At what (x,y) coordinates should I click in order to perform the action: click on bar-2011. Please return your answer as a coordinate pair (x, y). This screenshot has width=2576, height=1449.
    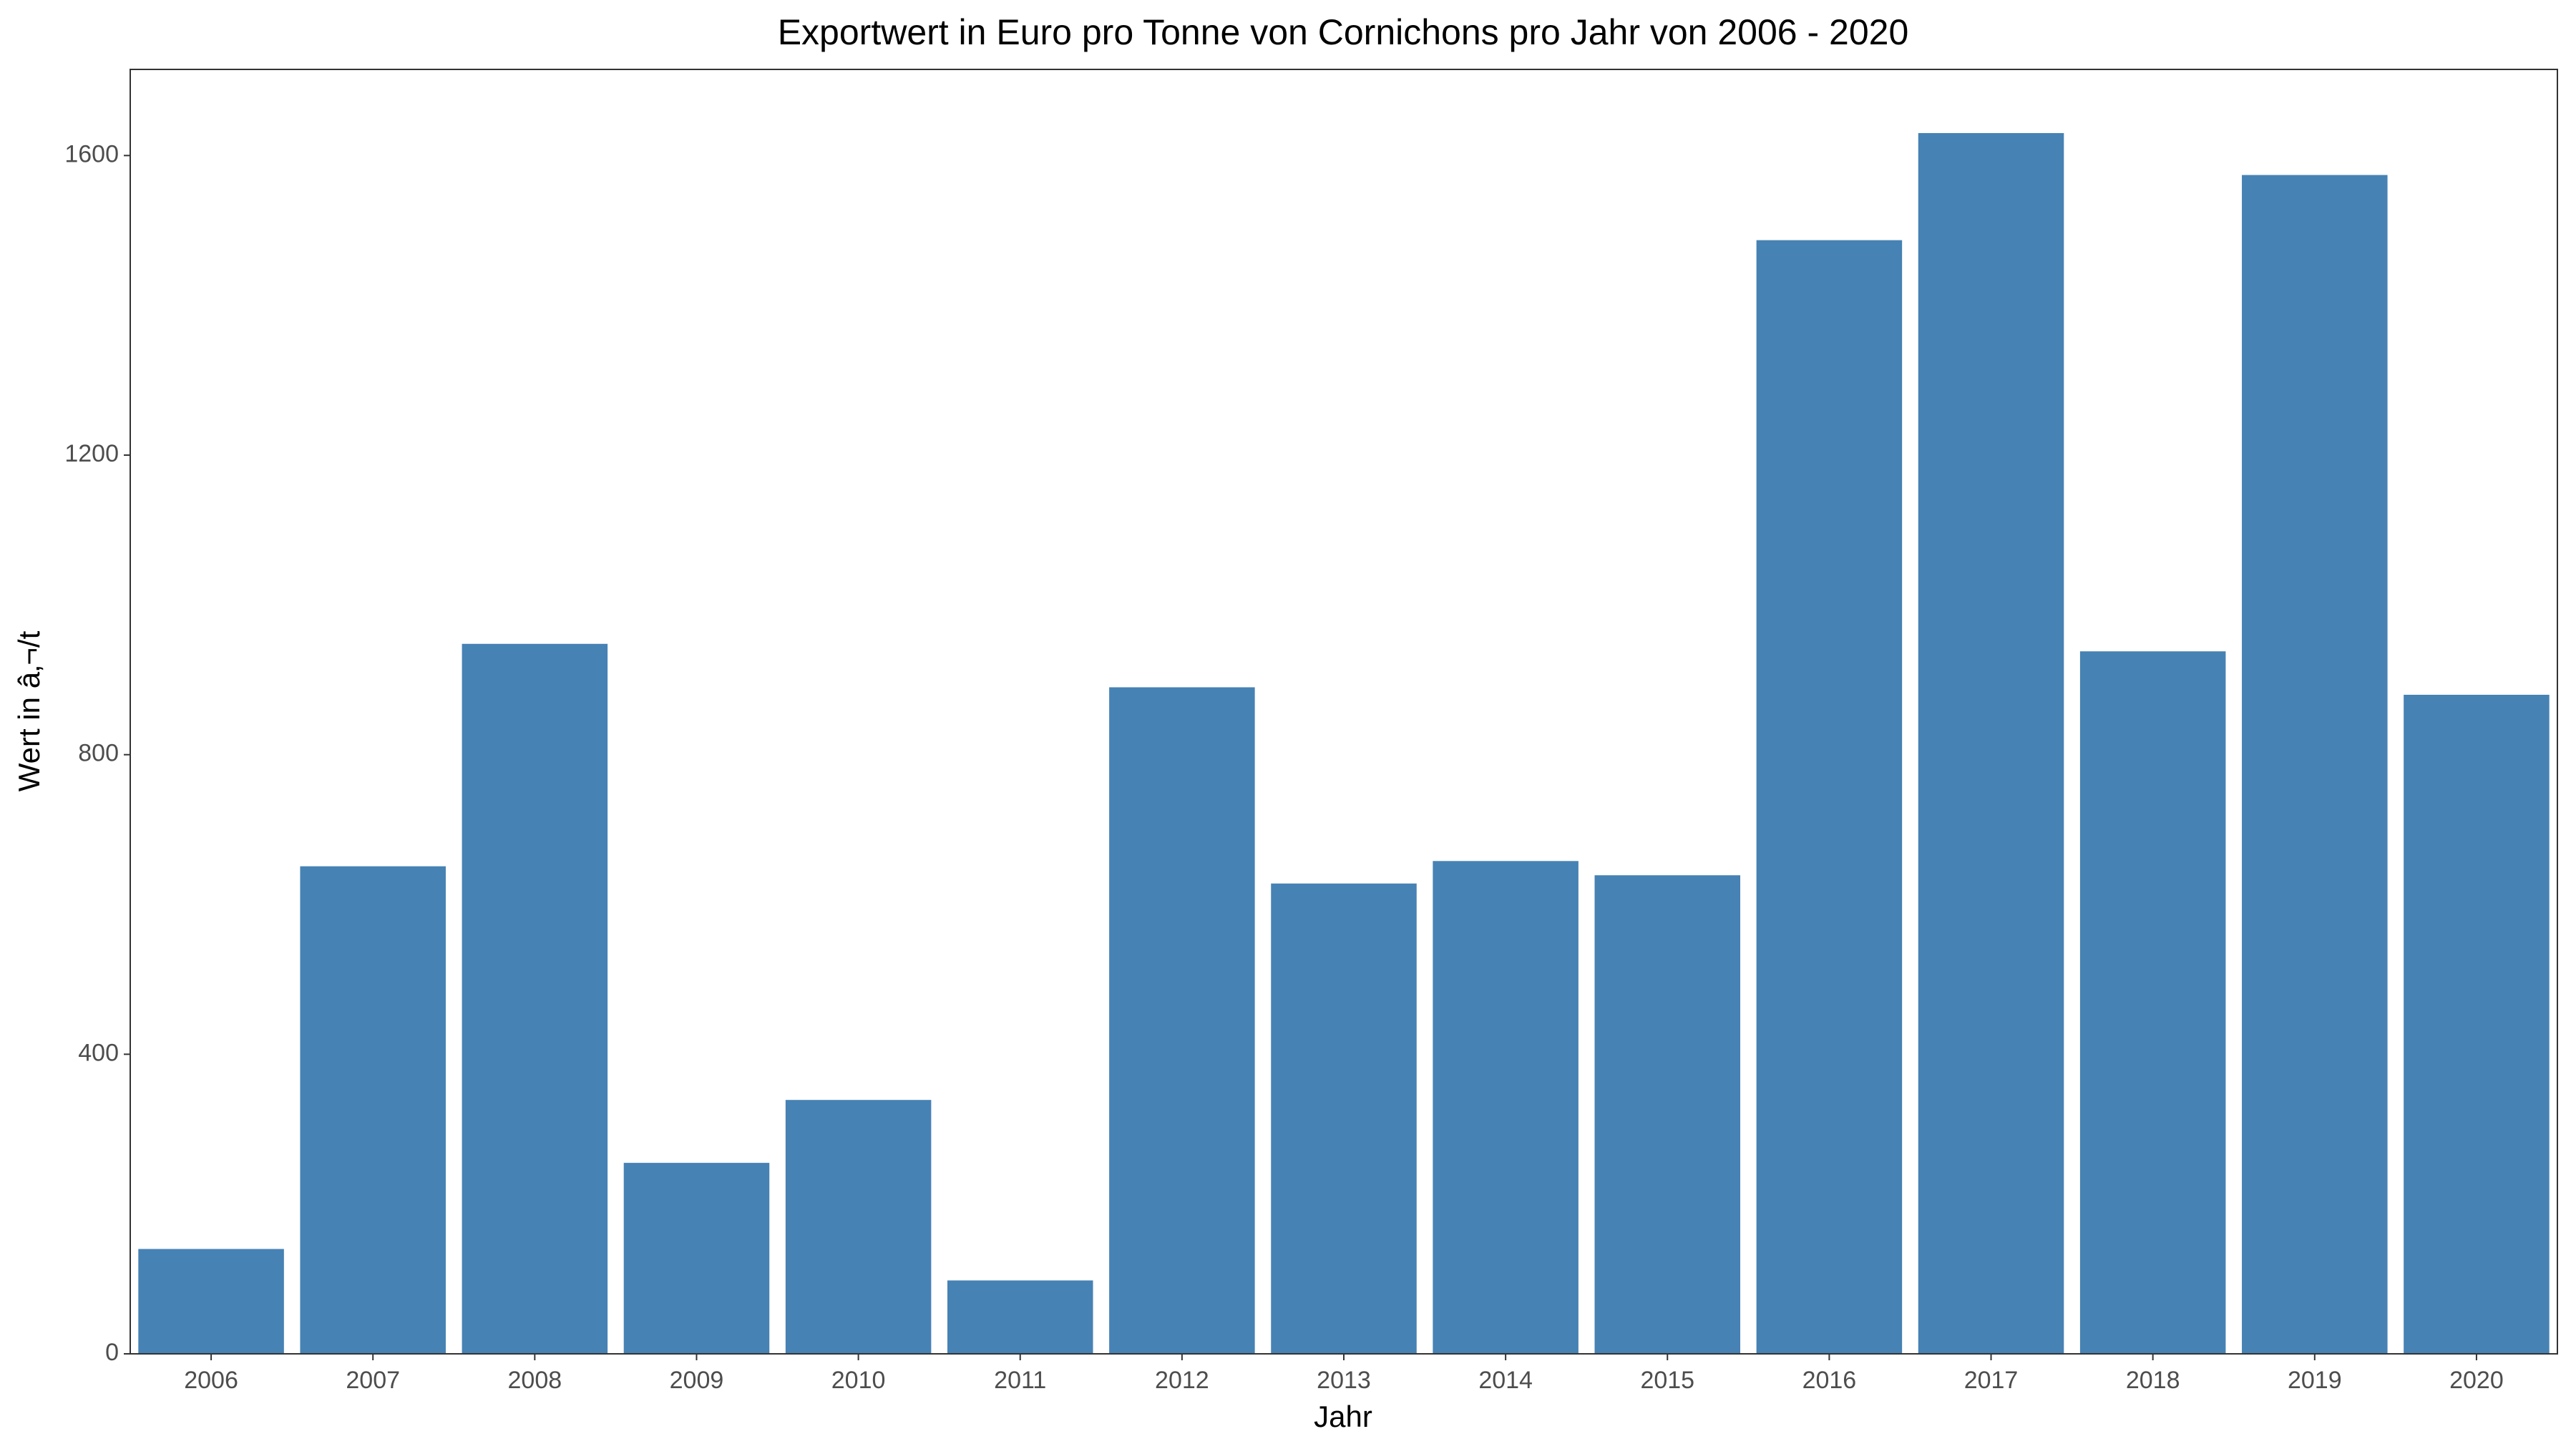
    Looking at the image, I should click on (1020, 1317).